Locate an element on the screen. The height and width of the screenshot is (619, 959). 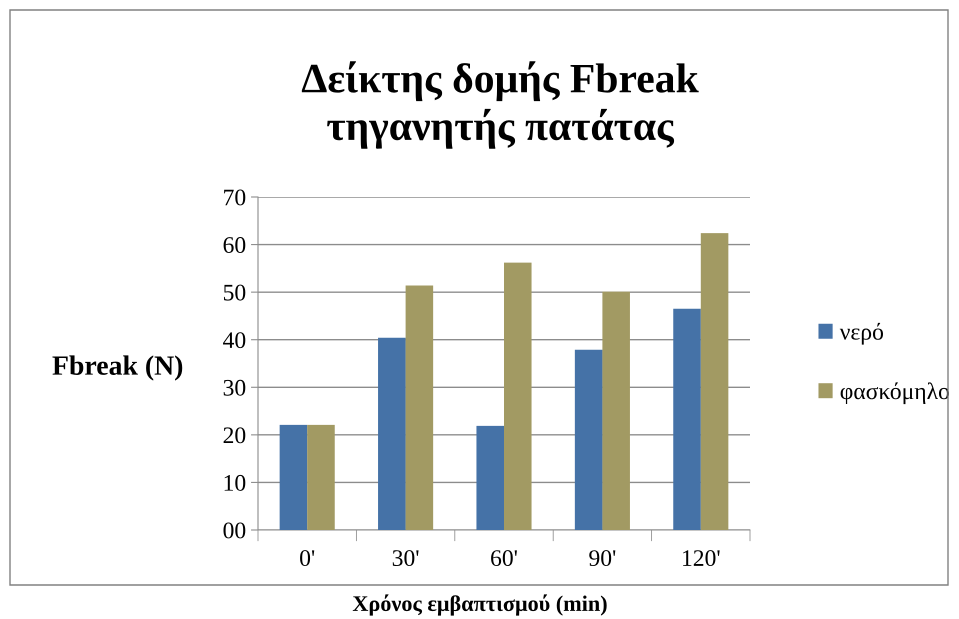
x-tick-label: 90' is located at coordinates (602, 558).